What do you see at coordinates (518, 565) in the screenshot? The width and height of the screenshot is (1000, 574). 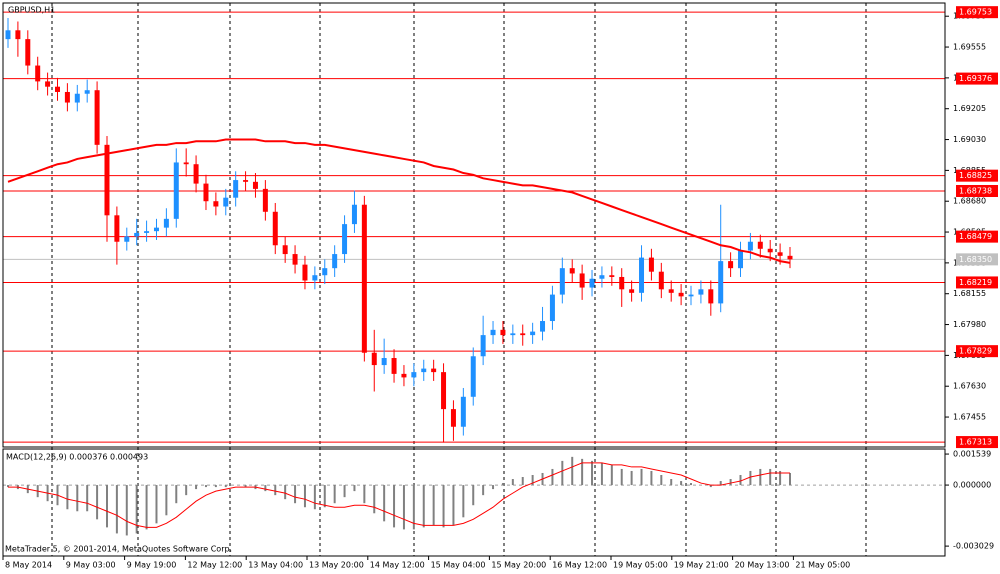 I see `x-tick-label: 15 May 20:00` at bounding box center [518, 565].